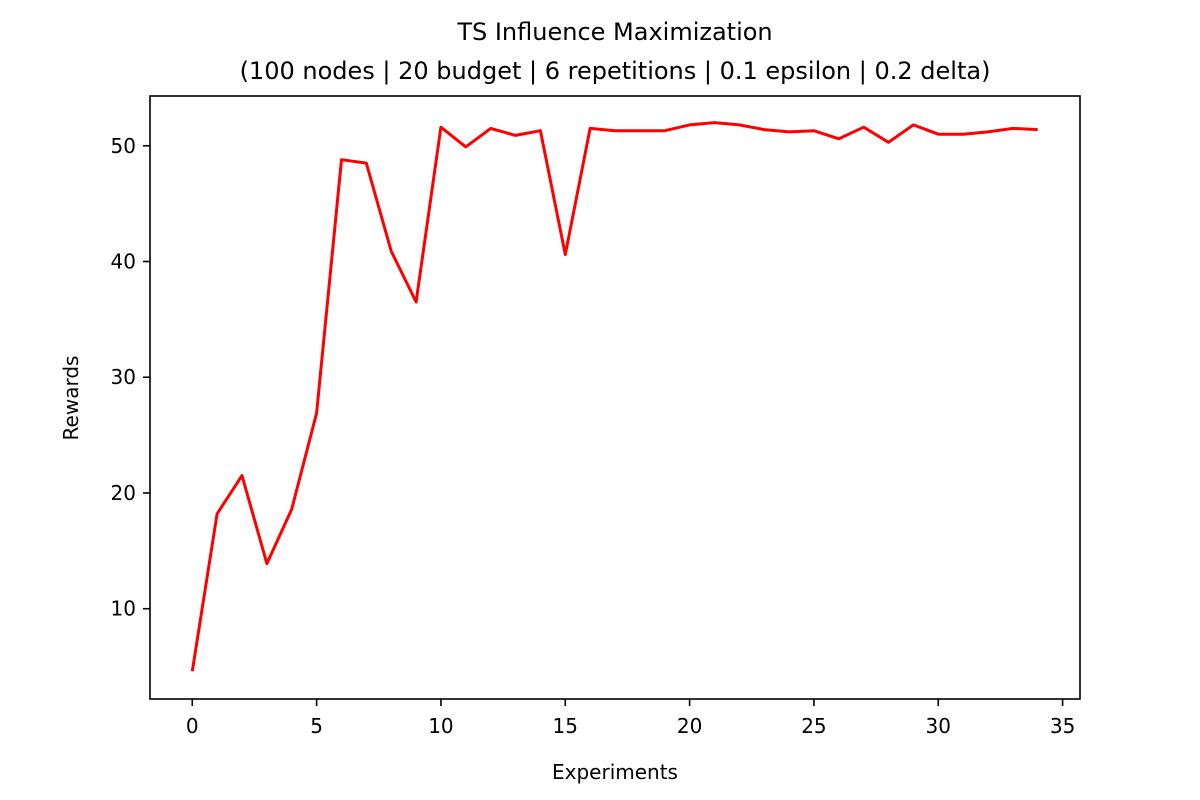  Describe the element at coordinates (614, 32) in the screenshot. I see `chart-title: TS Influence Maximization` at that location.